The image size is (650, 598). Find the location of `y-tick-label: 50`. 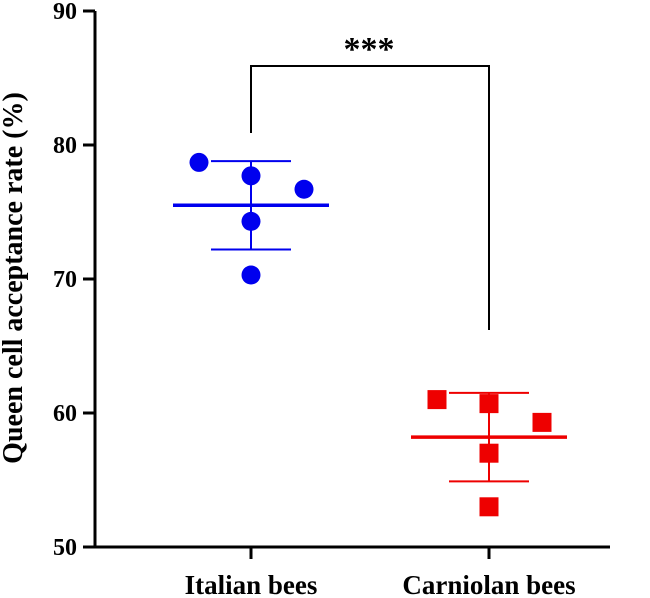

y-tick-label: 50 is located at coordinates (65, 548).